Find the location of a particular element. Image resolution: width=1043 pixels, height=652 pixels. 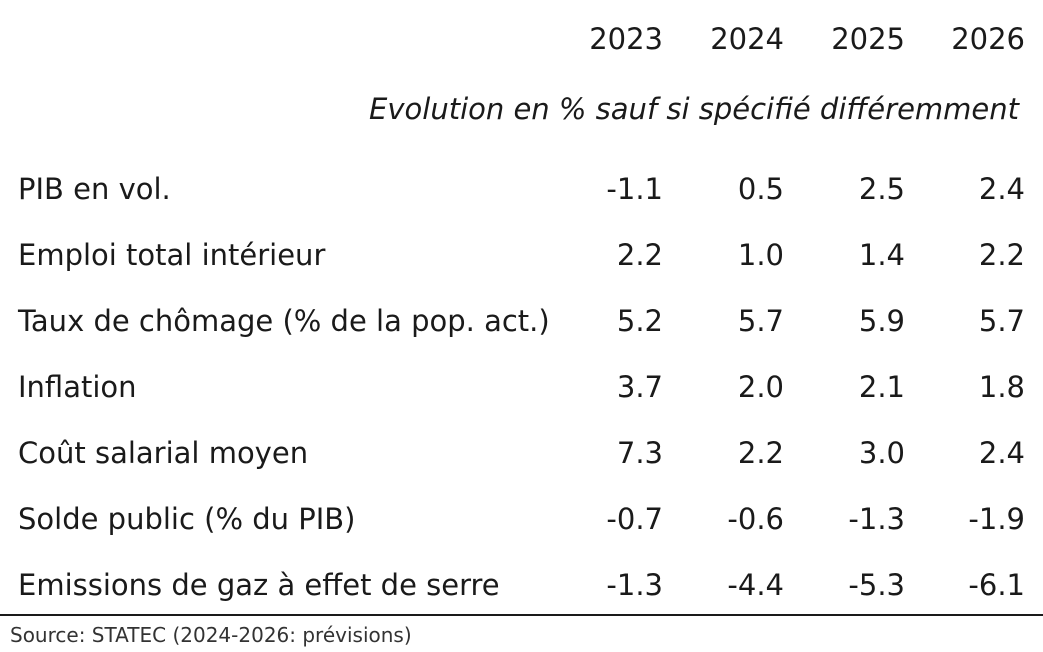

table-cell-2024: 0.5 is located at coordinates (760, 189).